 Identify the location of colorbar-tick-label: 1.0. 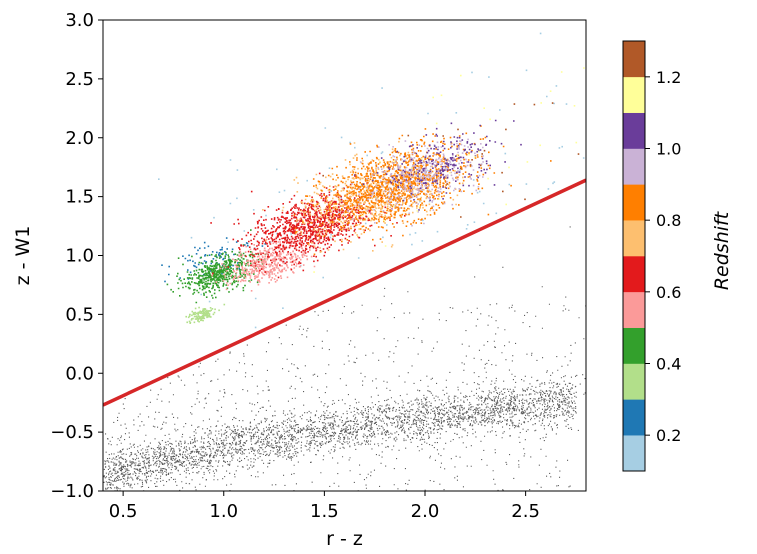
(668, 149).